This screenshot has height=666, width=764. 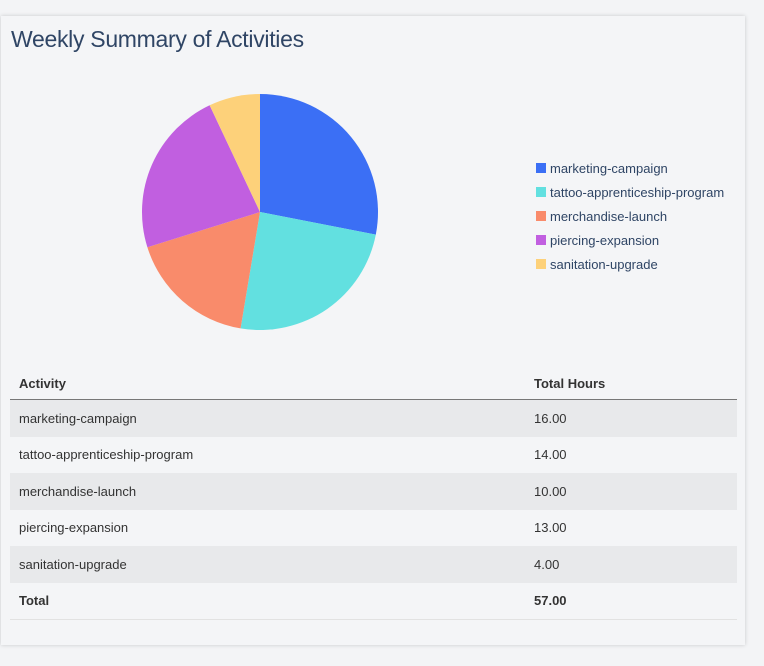 I want to click on activity-cell: piercing-expansion, so click(x=74, y=528).